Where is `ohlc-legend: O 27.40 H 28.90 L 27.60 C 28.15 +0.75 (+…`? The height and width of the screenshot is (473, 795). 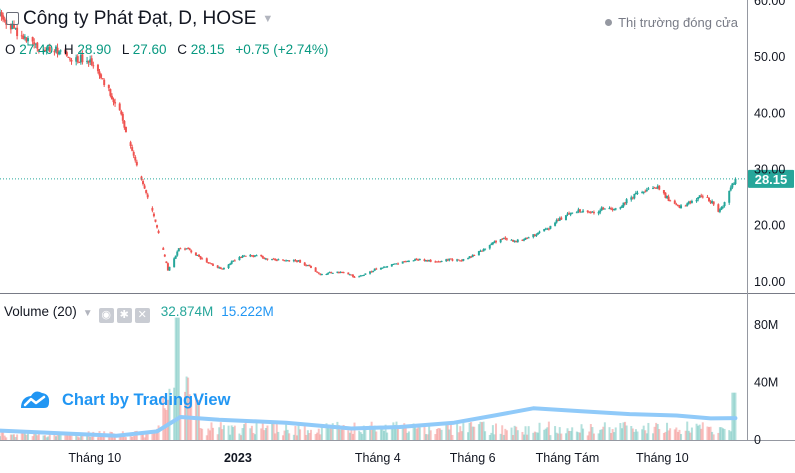 ohlc-legend: O 27.40 H 28.90 L 27.60 C 28.15 +0.75 (+… is located at coordinates (166, 49).